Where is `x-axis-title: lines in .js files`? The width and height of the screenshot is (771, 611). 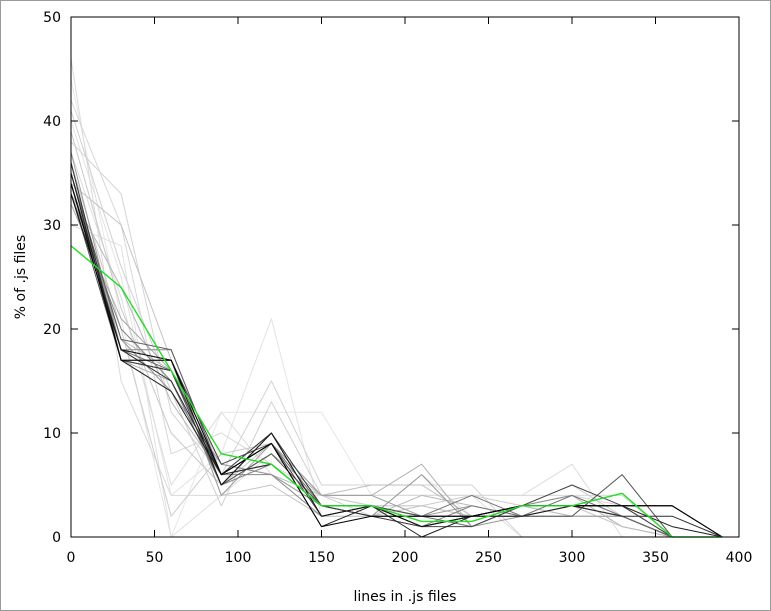 x-axis-title: lines in .js files is located at coordinates (405, 597).